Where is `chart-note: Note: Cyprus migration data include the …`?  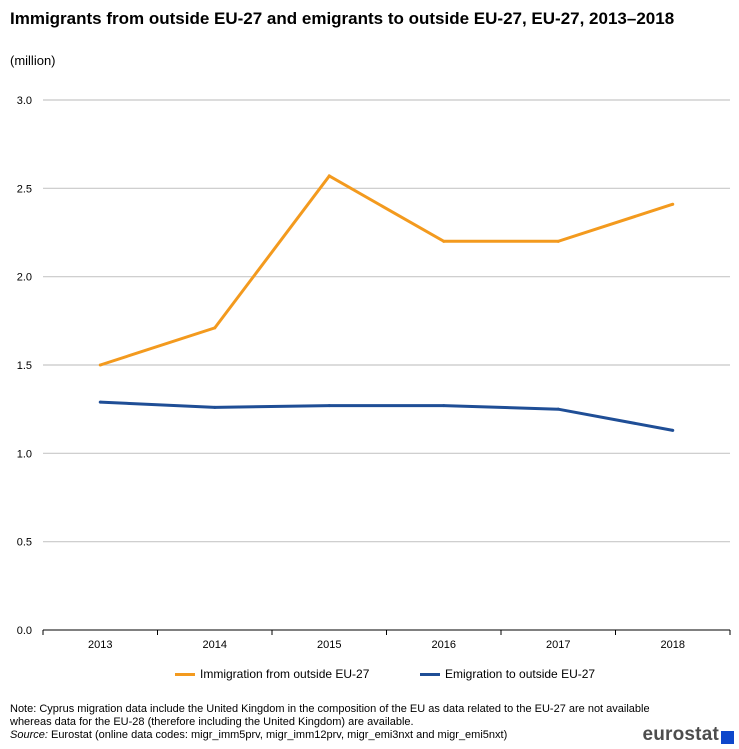 chart-note: Note: Cyprus migration data include the … is located at coordinates (350, 722).